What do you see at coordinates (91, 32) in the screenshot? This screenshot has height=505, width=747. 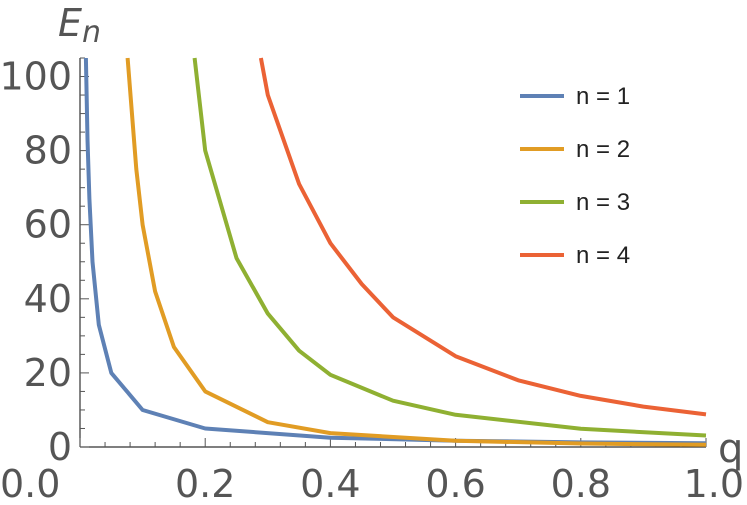 I see `y-axis-label-sub: n` at bounding box center [91, 32].